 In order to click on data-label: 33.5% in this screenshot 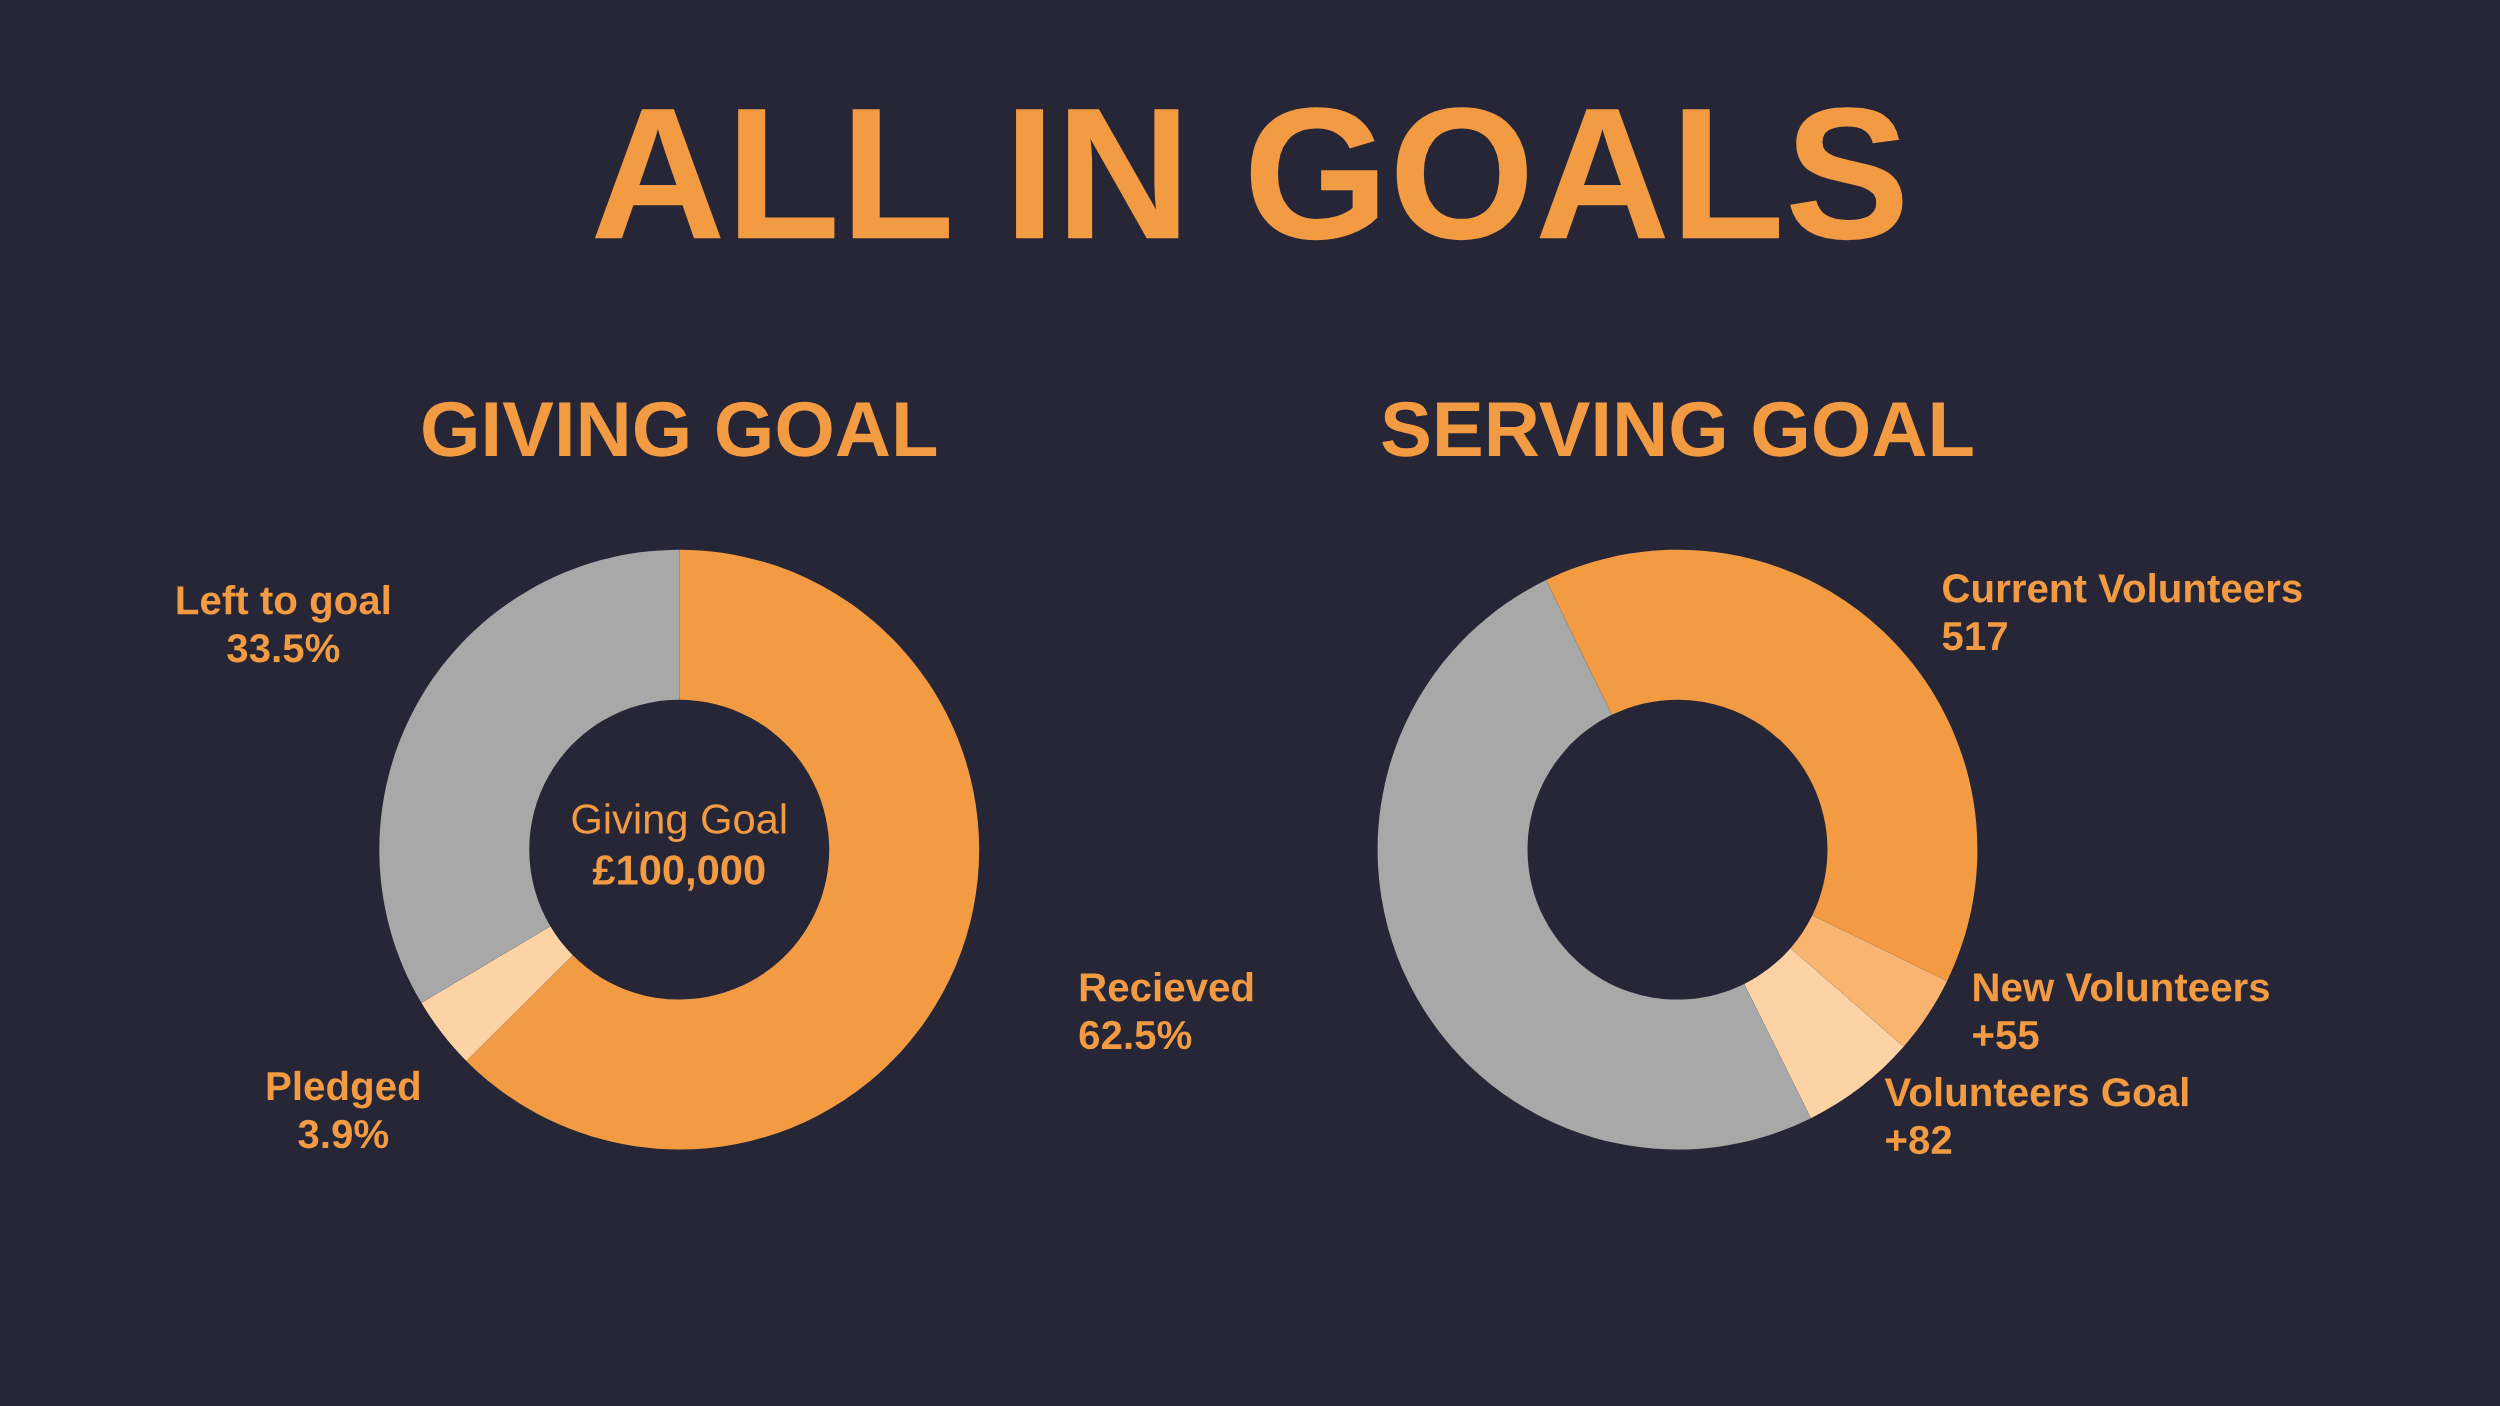, I will do `click(283, 648)`.